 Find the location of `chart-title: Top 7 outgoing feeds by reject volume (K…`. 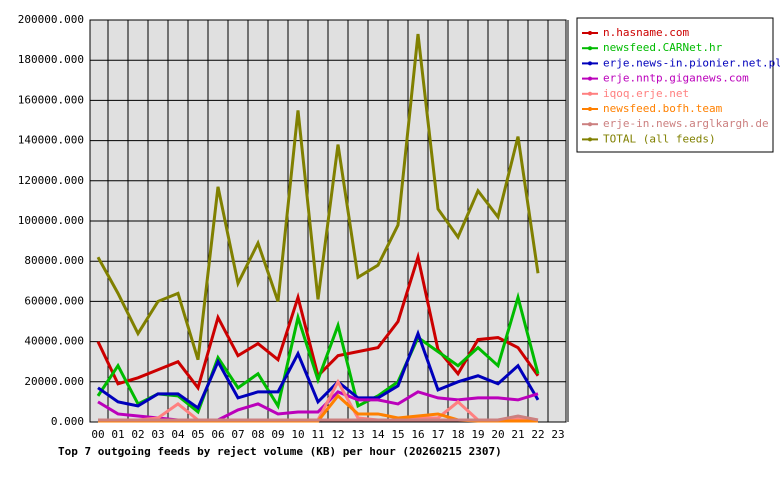

chart-title: Top 7 outgoing feeds by reject volume (K… is located at coordinates (280, 451).